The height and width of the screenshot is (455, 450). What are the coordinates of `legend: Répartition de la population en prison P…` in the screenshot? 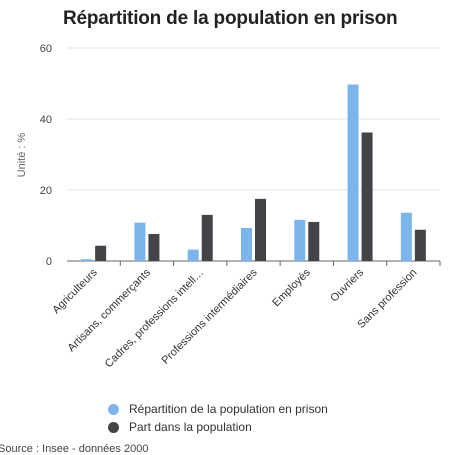 It's located at (218, 418).